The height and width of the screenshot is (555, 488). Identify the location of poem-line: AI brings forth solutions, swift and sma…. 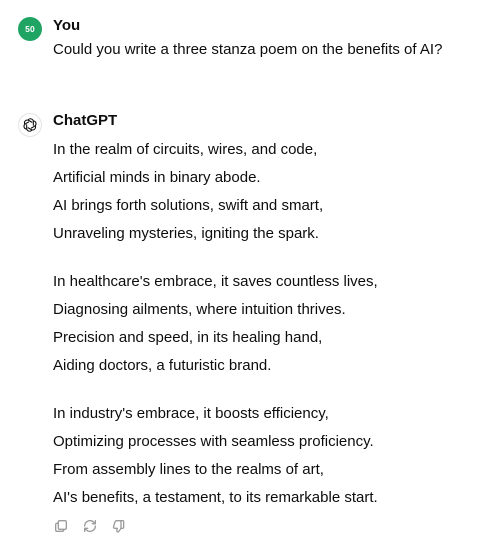
(188, 205).